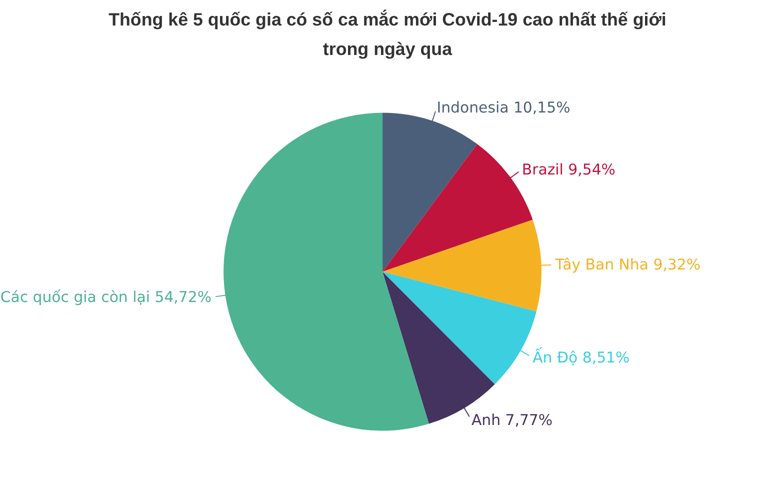 The width and height of the screenshot is (770, 480). I want to click on slice-label: Brazil 9,54%, so click(569, 169).